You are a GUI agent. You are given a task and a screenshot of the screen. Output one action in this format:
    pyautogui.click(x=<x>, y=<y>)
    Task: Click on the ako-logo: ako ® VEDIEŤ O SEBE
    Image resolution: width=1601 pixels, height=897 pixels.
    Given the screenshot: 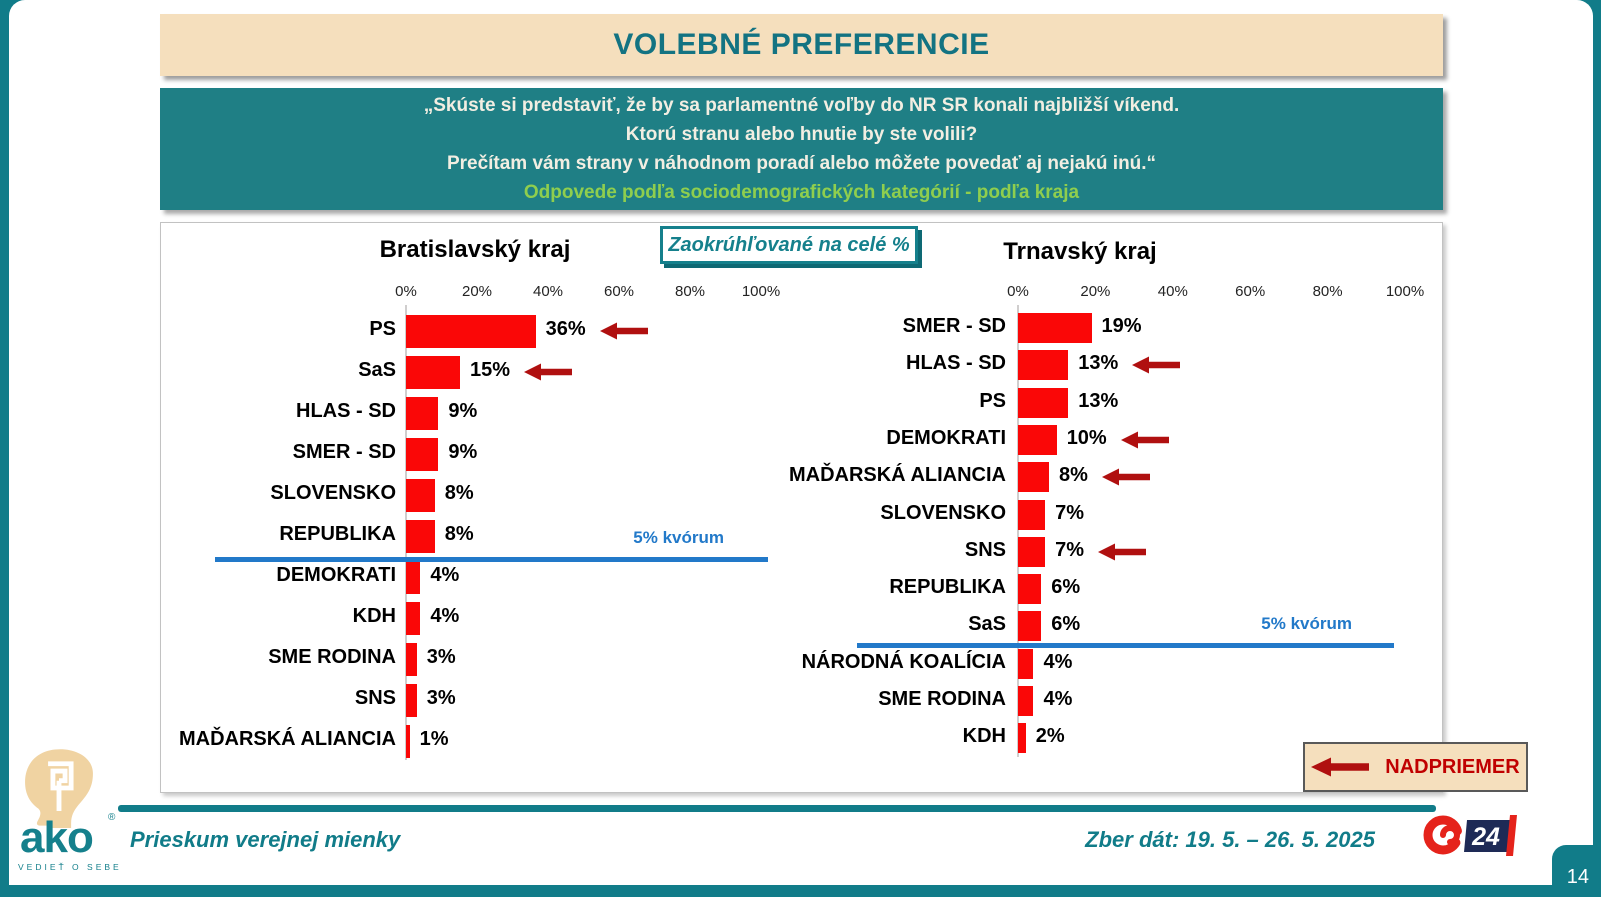 What is the action you would take?
    pyautogui.click(x=71, y=813)
    